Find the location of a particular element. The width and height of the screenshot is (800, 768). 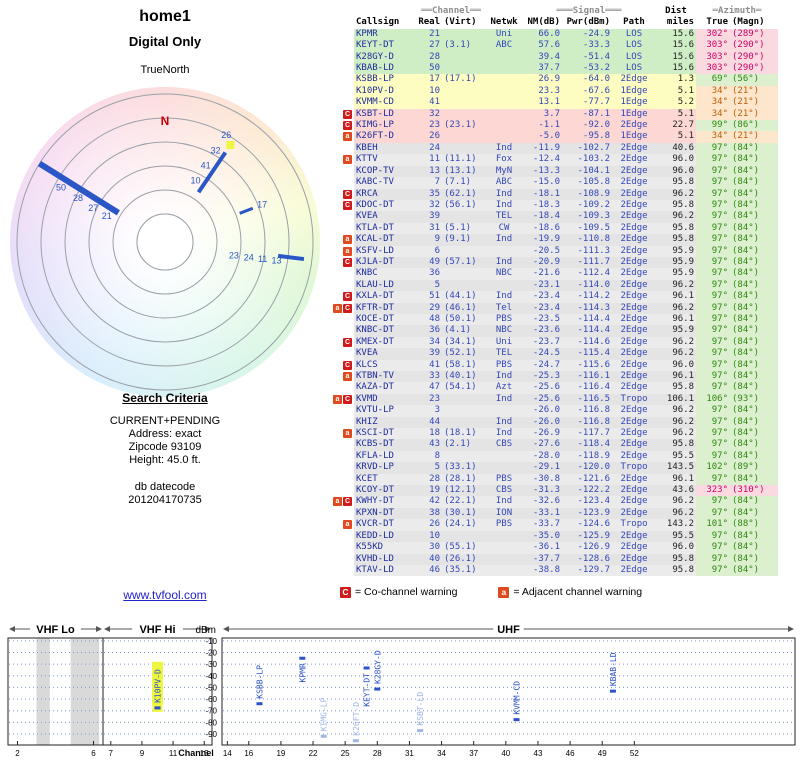

band-label: VHF Hi is located at coordinates (157, 630).